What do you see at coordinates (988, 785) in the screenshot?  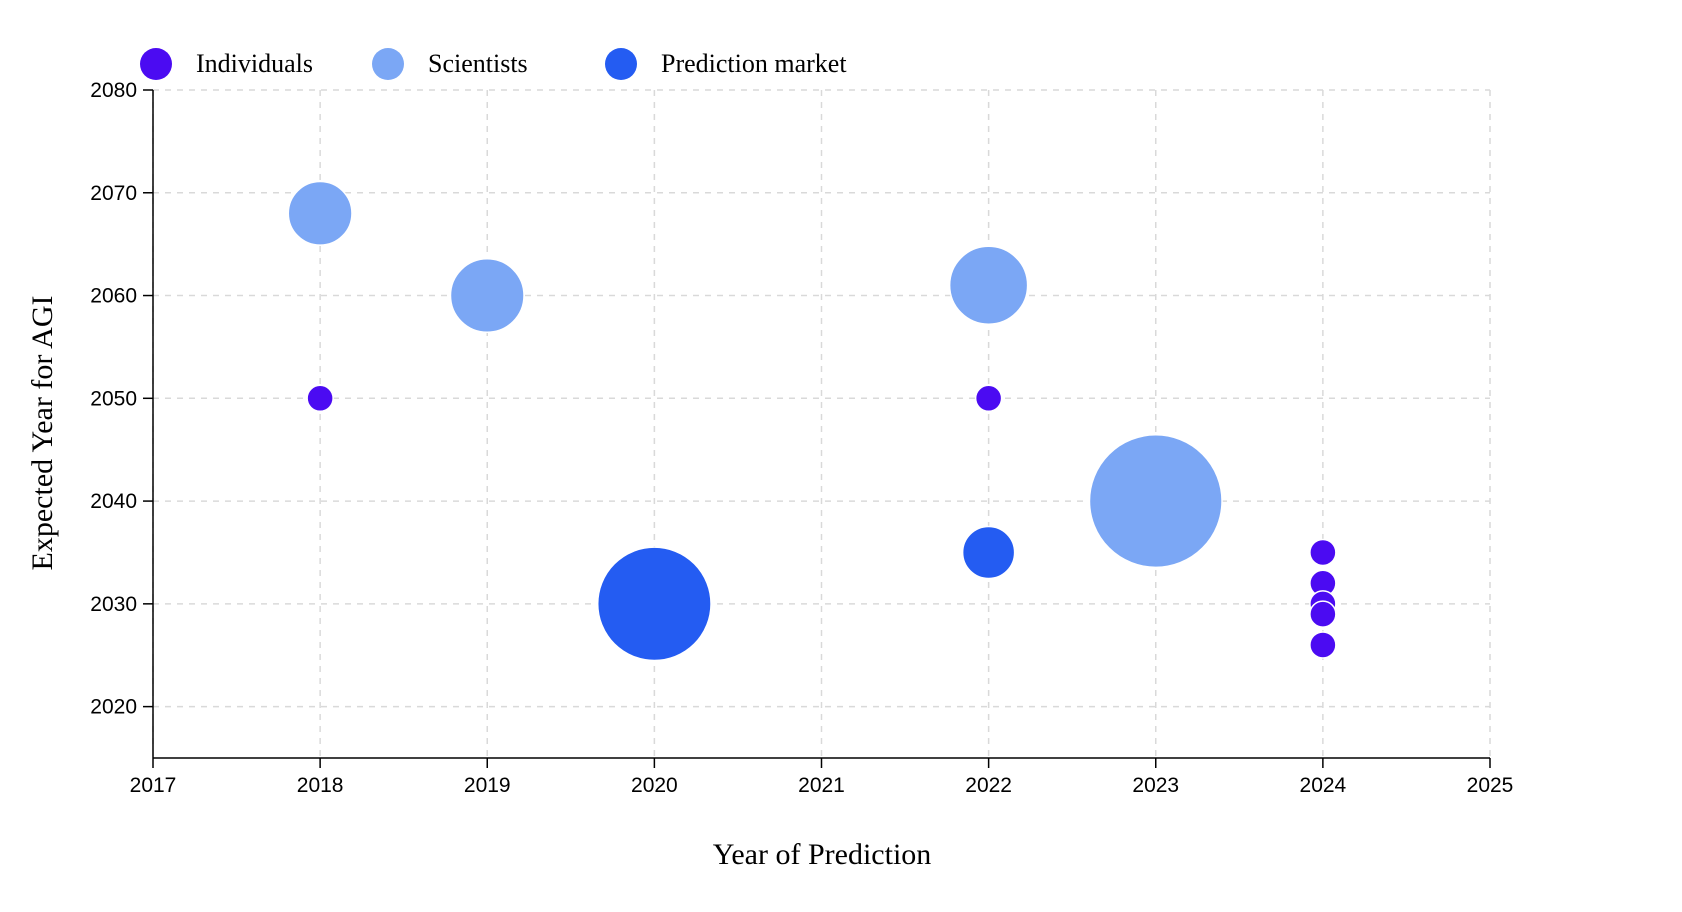 I see `x-tick-label: 2022` at bounding box center [988, 785].